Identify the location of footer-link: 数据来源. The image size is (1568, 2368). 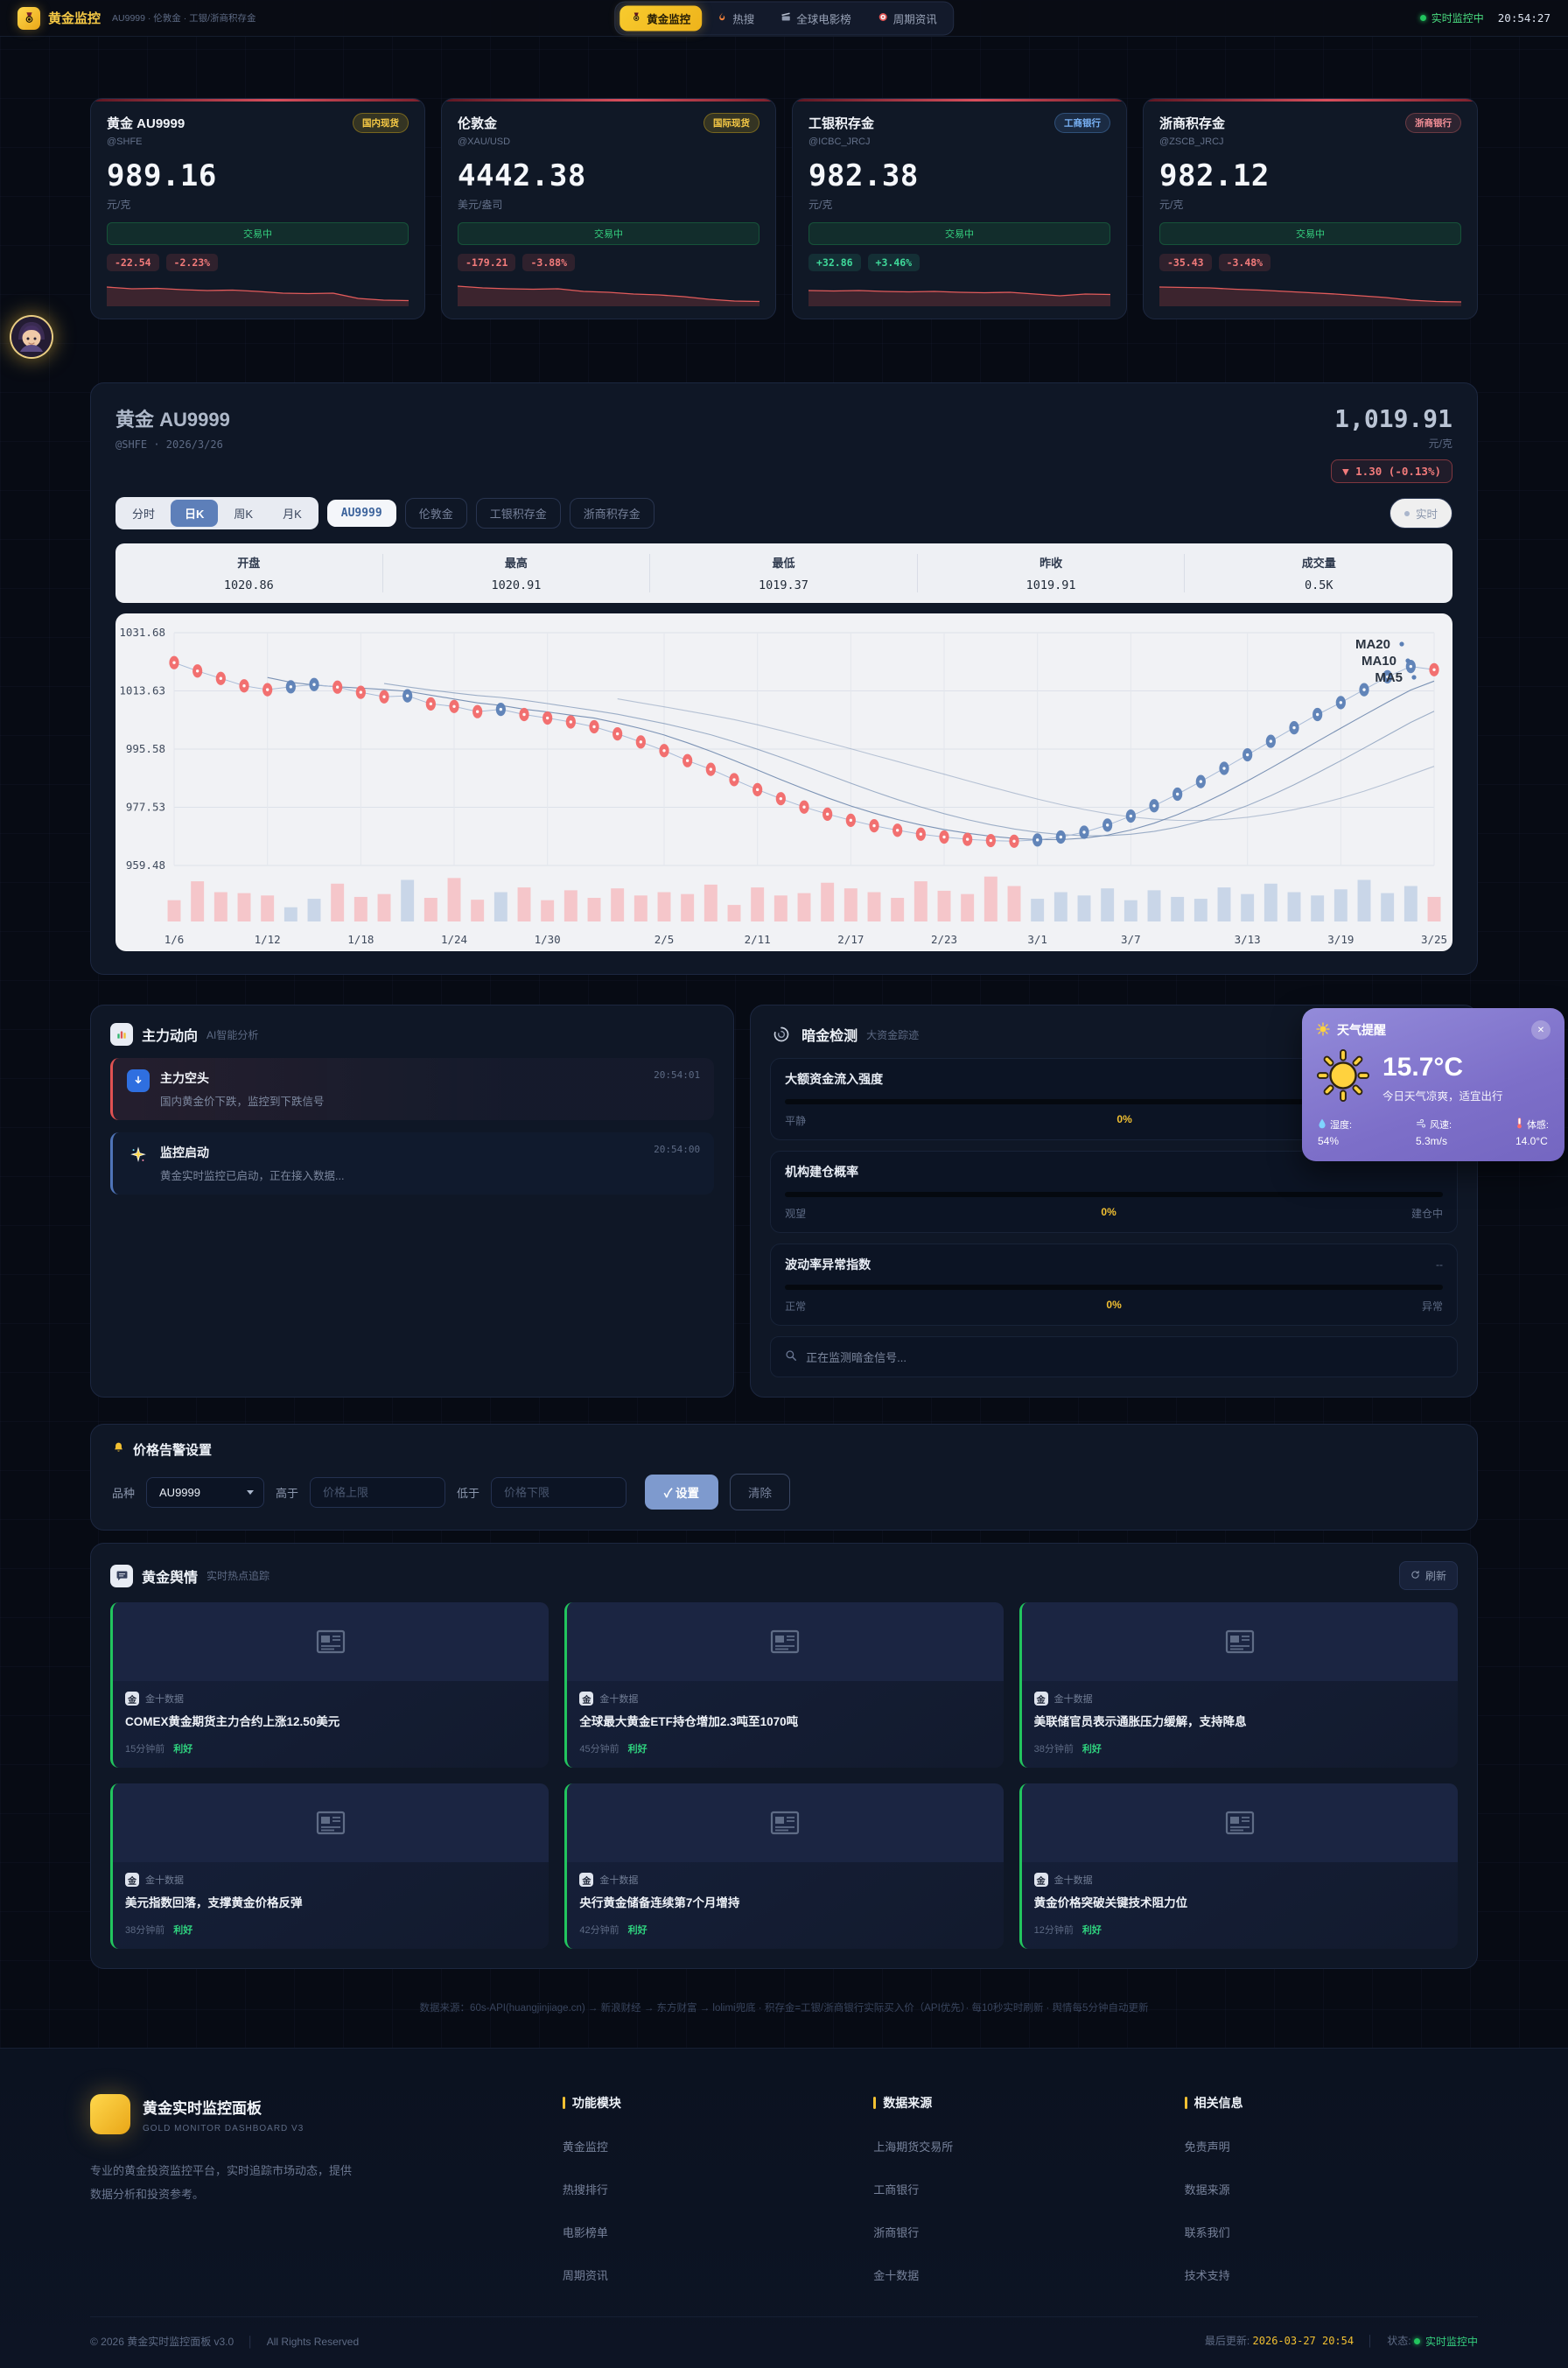
(1207, 2189).